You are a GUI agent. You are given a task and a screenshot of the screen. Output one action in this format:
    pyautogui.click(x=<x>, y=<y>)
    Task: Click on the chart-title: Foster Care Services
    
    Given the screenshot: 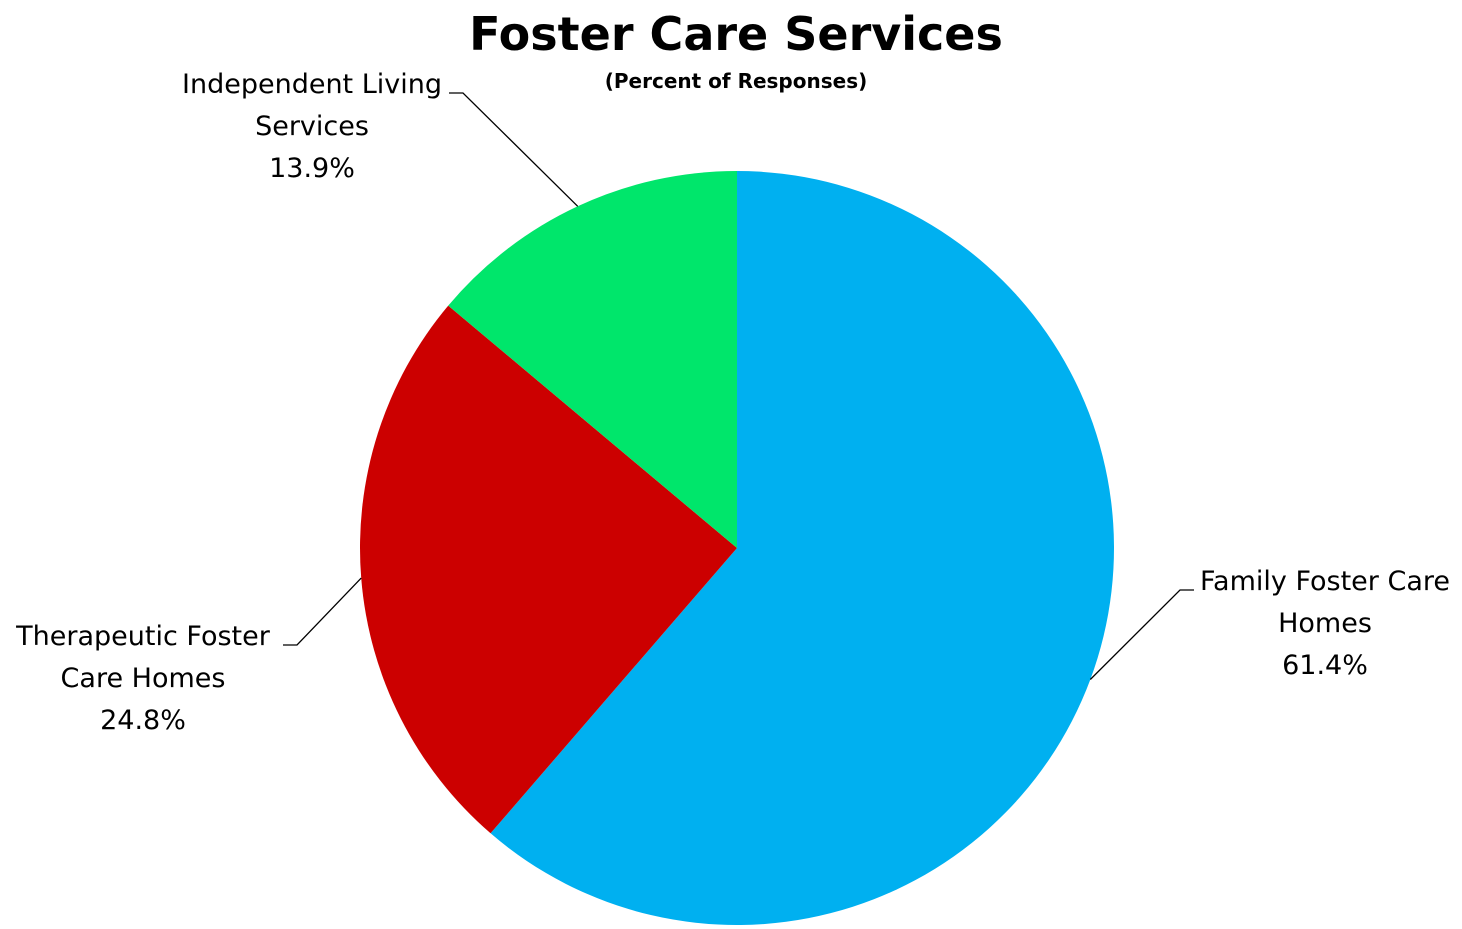 What is the action you would take?
    pyautogui.click(x=736, y=34)
    